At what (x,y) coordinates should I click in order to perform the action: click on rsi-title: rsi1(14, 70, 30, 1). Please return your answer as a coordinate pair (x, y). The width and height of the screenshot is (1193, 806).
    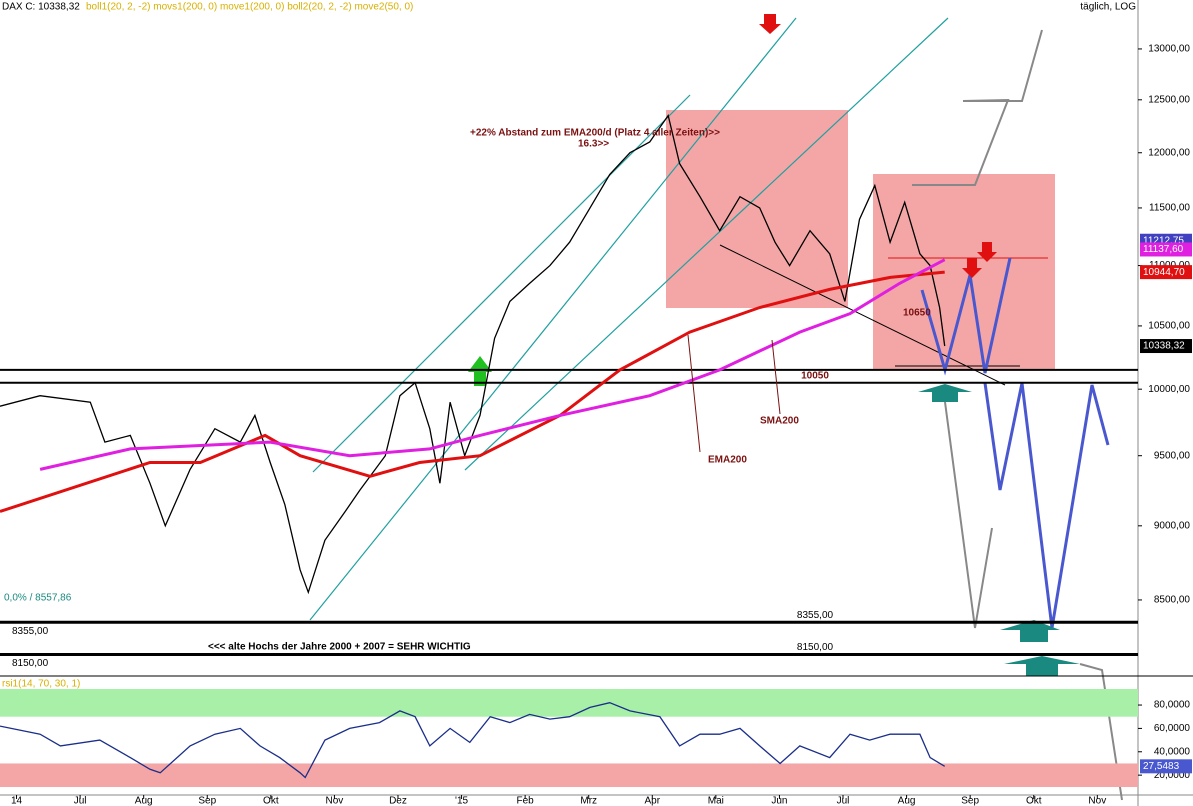
    Looking at the image, I should click on (41, 684).